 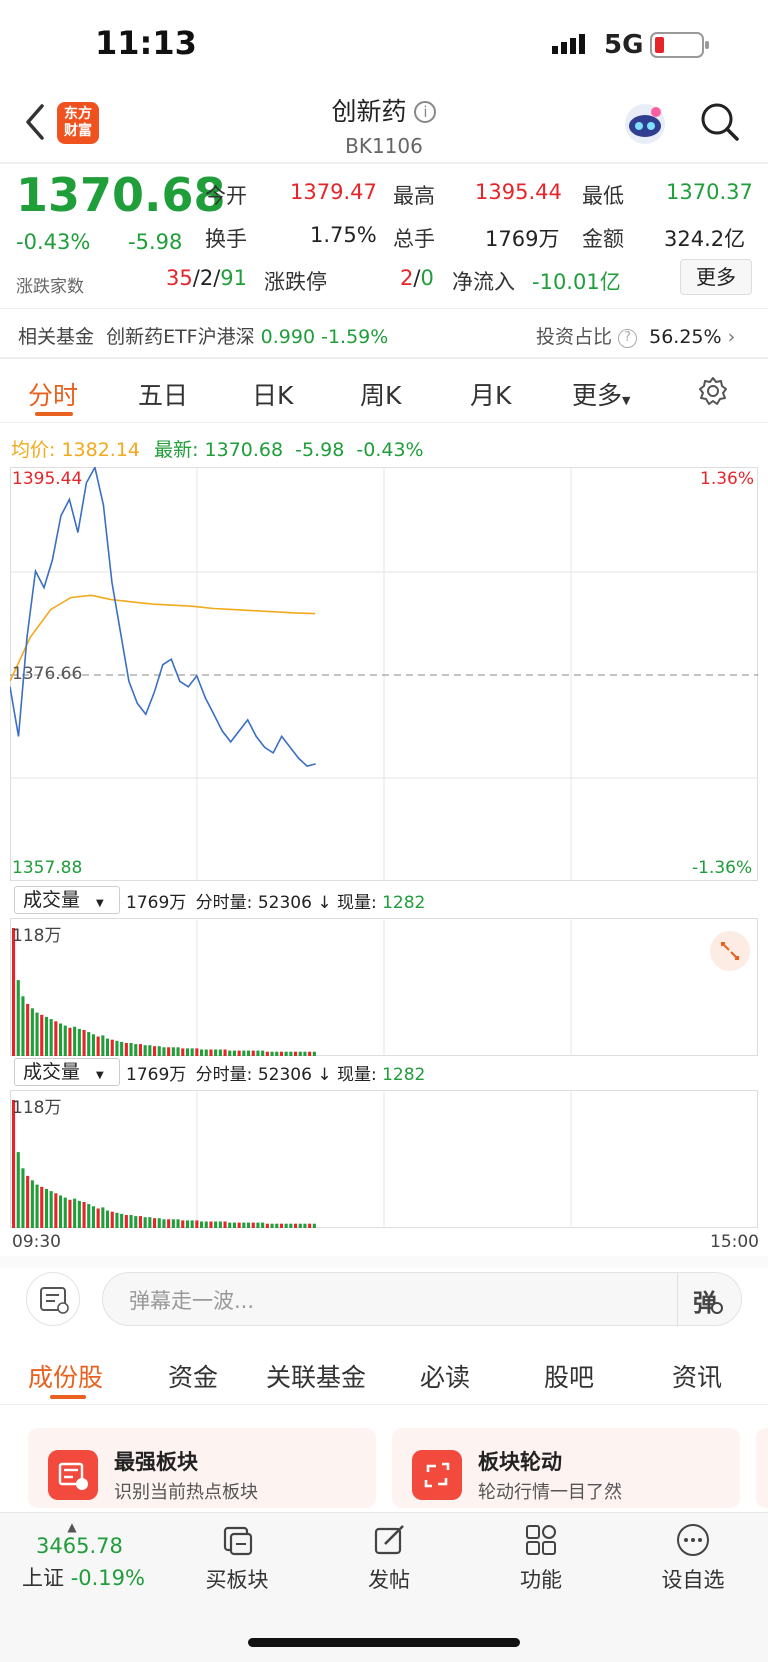 What do you see at coordinates (35, 124) in the screenshot?
I see `back-icon` at bounding box center [35, 124].